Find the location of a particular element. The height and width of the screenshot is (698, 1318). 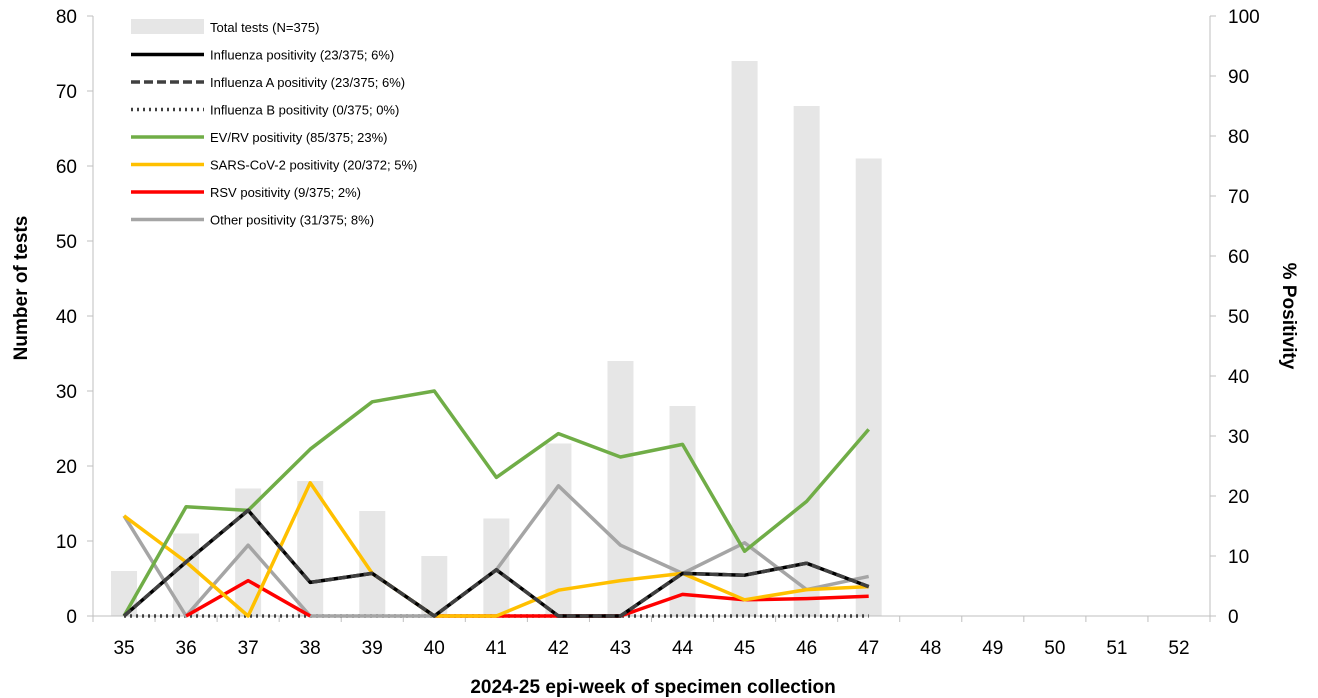

x-tick-label: 39 is located at coordinates (372, 648).